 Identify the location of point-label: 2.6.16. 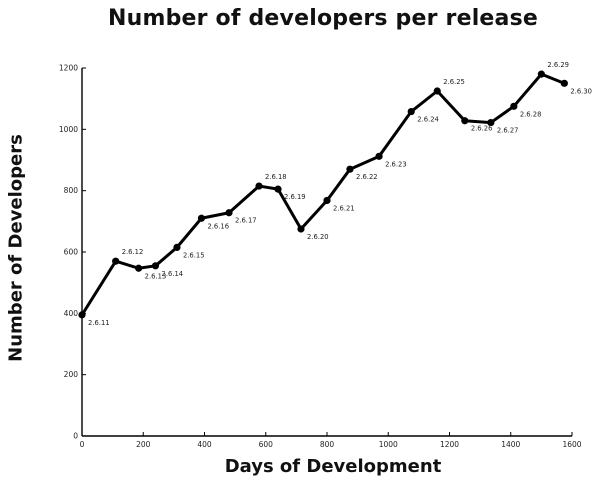
(218, 226).